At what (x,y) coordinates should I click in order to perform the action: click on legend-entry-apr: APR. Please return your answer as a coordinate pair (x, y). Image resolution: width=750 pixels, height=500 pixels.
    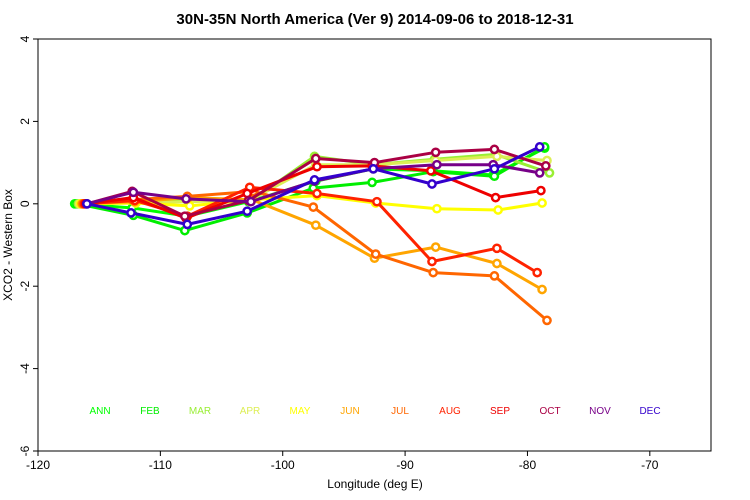
    Looking at the image, I should click on (250, 411).